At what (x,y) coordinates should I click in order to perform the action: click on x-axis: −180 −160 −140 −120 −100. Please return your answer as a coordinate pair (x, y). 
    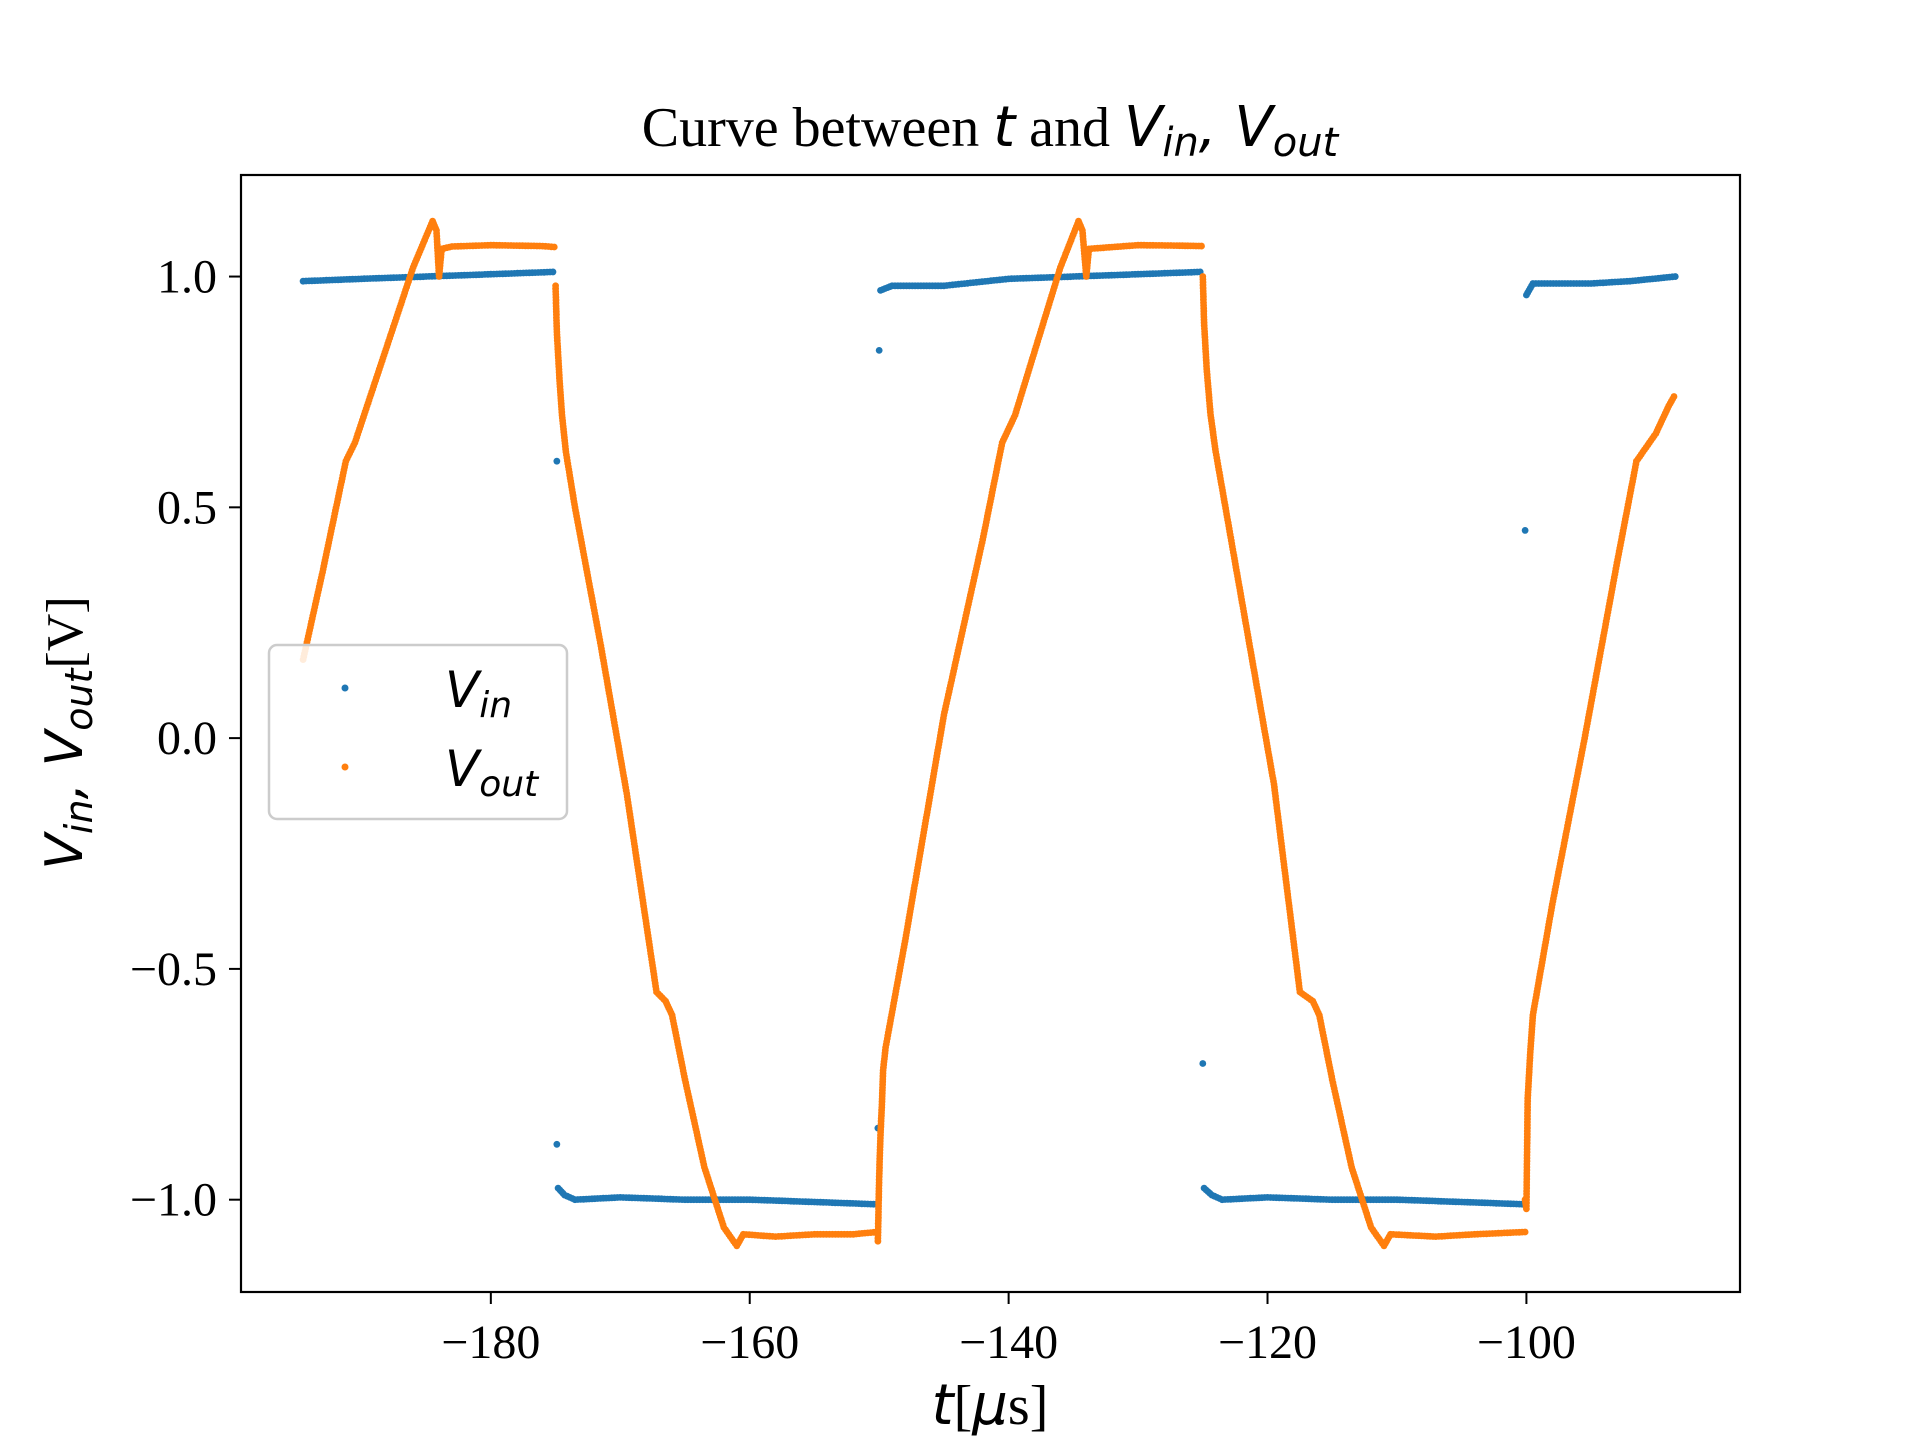
    Looking at the image, I should click on (1008, 1330).